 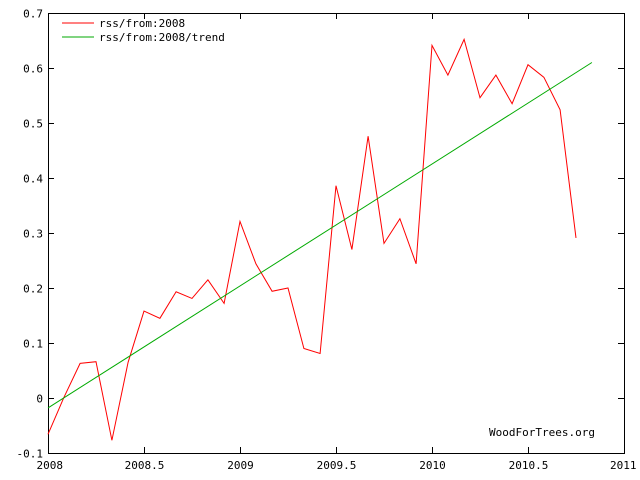 I want to click on y-tick-label: 0.2, so click(x=33, y=289).